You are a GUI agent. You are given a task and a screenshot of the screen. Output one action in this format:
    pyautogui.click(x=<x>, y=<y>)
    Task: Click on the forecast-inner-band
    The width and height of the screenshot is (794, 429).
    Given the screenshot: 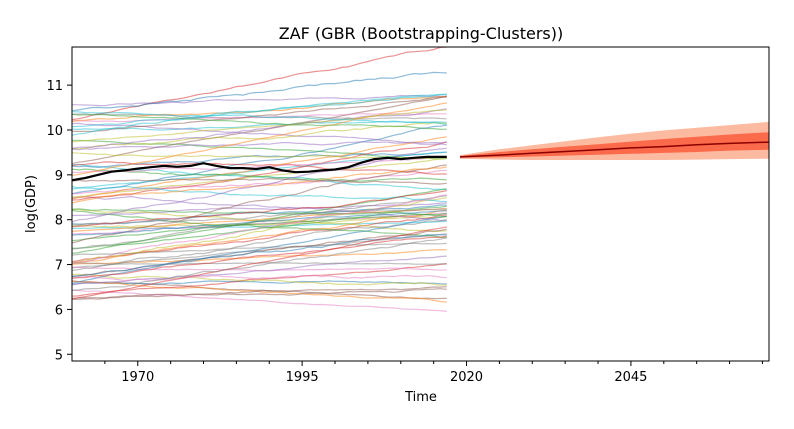 What is the action you would take?
    pyautogui.click(x=614, y=145)
    